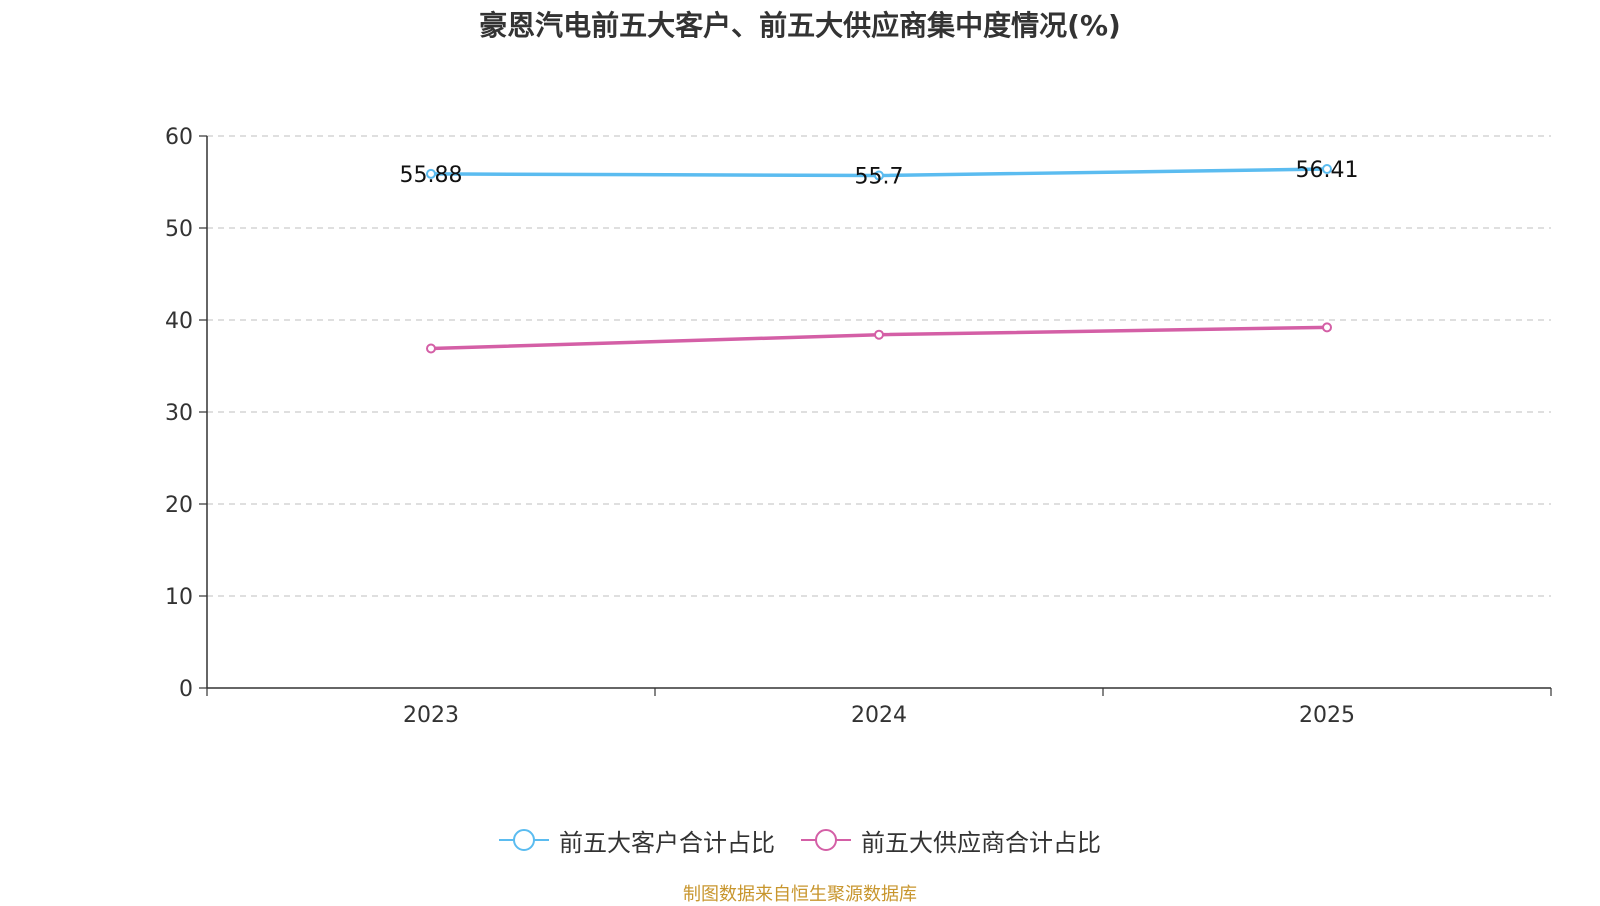 The height and width of the screenshot is (906, 1600). Describe the element at coordinates (179, 229) in the screenshot. I see `y-tick-label: 50` at that location.